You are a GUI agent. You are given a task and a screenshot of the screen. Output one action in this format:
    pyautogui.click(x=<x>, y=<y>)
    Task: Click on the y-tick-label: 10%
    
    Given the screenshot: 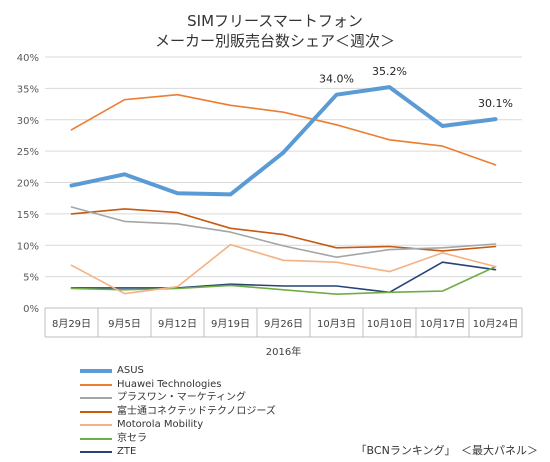 What is the action you would take?
    pyautogui.click(x=28, y=246)
    